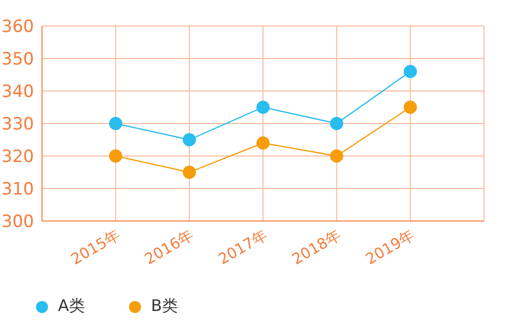  Describe the element at coordinates (164, 306) in the screenshot. I see `legend-label: B类` at that location.